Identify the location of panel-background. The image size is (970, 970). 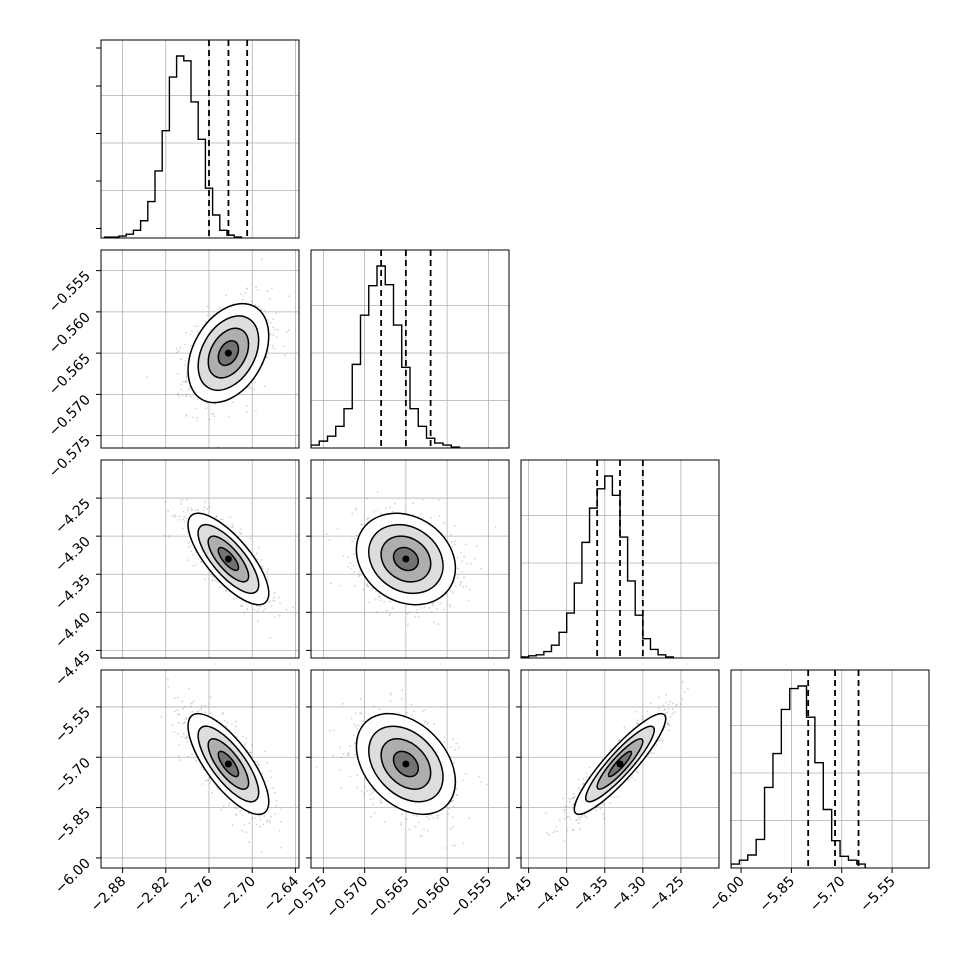
(200, 559).